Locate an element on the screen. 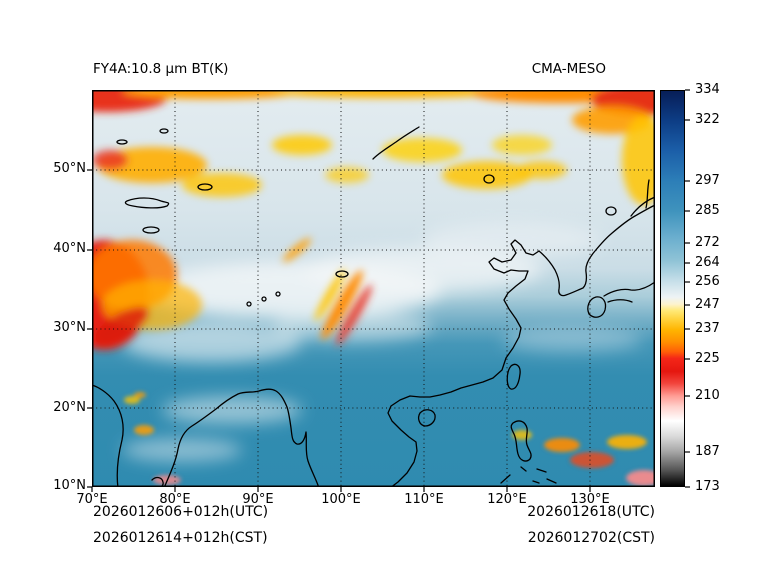 This screenshot has height=573, width=764. colorbar-tick-label: 173 is located at coordinates (707, 486).